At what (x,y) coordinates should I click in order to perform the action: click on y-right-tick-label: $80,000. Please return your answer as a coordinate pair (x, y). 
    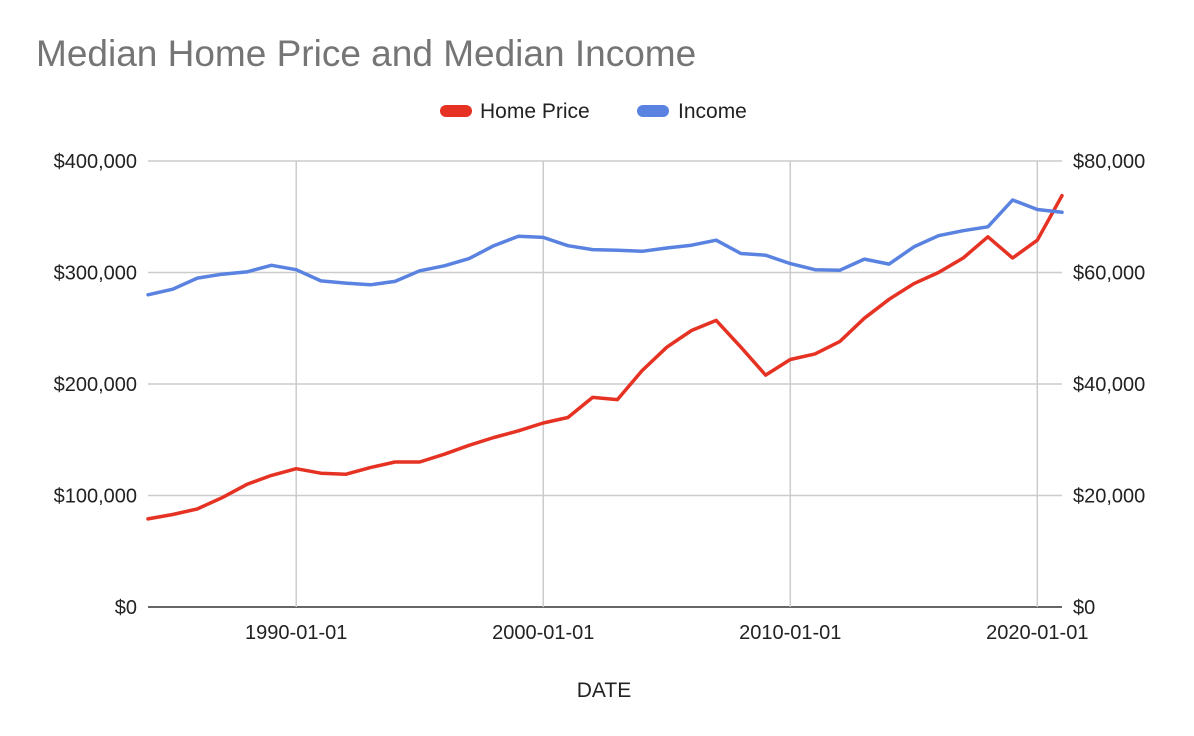
    Looking at the image, I should click on (1109, 162).